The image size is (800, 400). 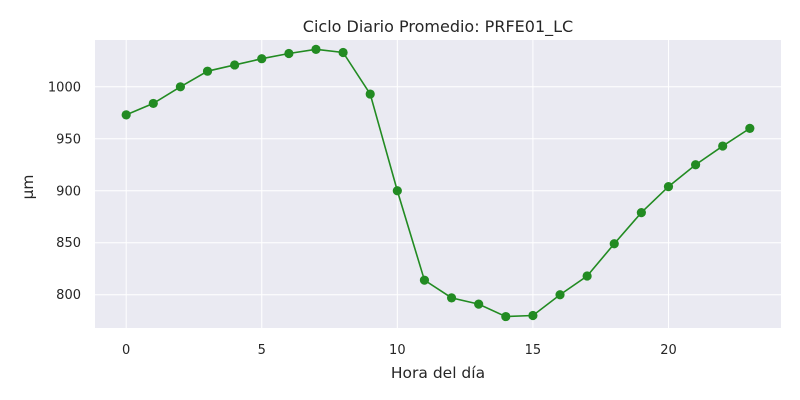 What do you see at coordinates (668, 350) in the screenshot?
I see `x-tick-label: 20` at bounding box center [668, 350].